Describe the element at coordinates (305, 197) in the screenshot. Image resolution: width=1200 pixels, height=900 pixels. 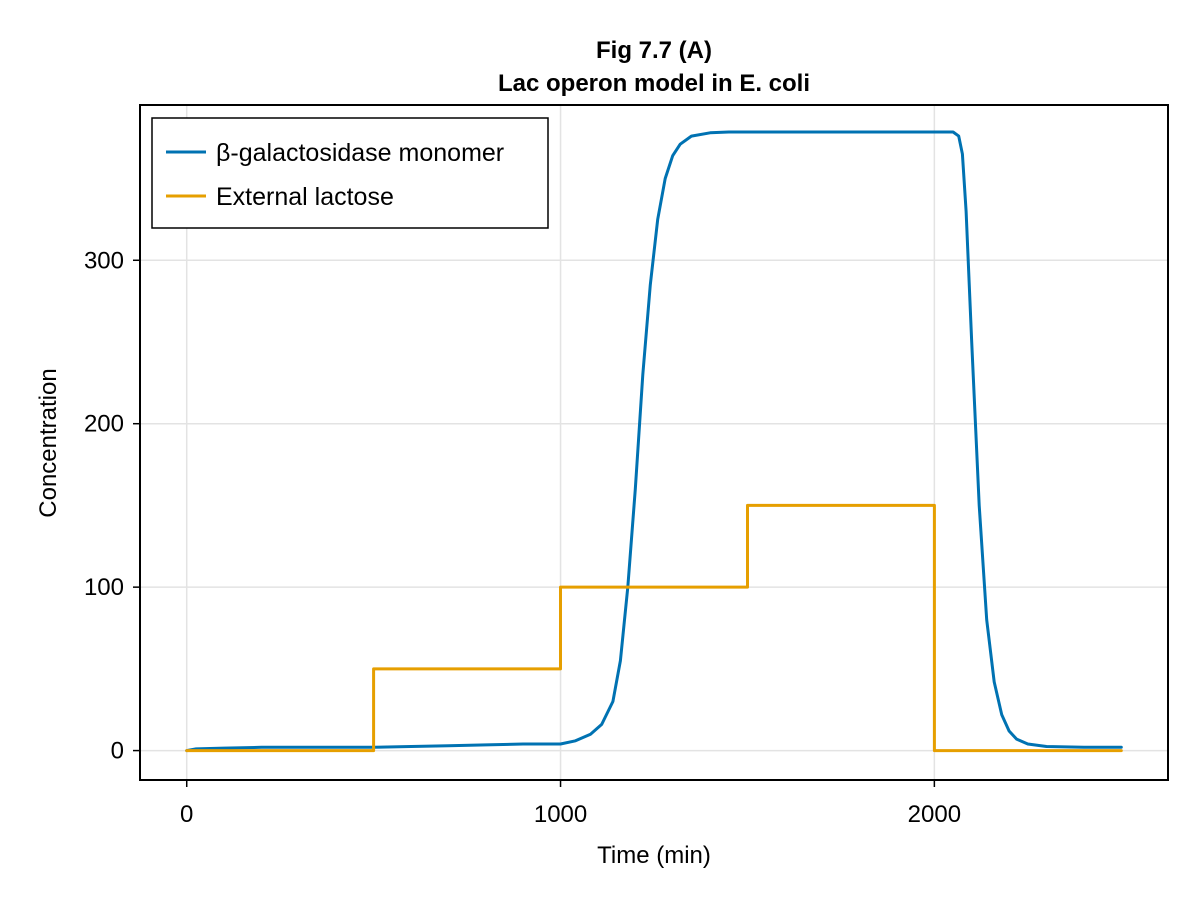
I see `legend-label-external-lactose: External lactose` at that location.